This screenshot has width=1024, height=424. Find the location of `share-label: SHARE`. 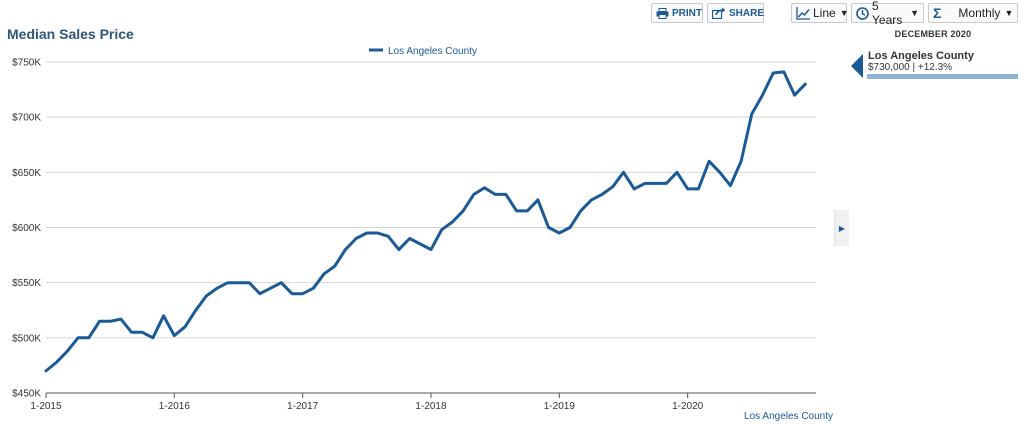

share-label: SHARE is located at coordinates (747, 13).